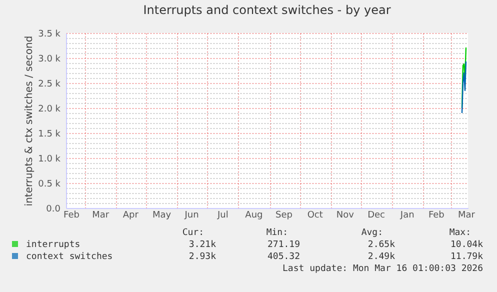 The image size is (497, 292). Describe the element at coordinates (50, 35) in the screenshot. I see `y-tick-label: 3.5 k` at that location.